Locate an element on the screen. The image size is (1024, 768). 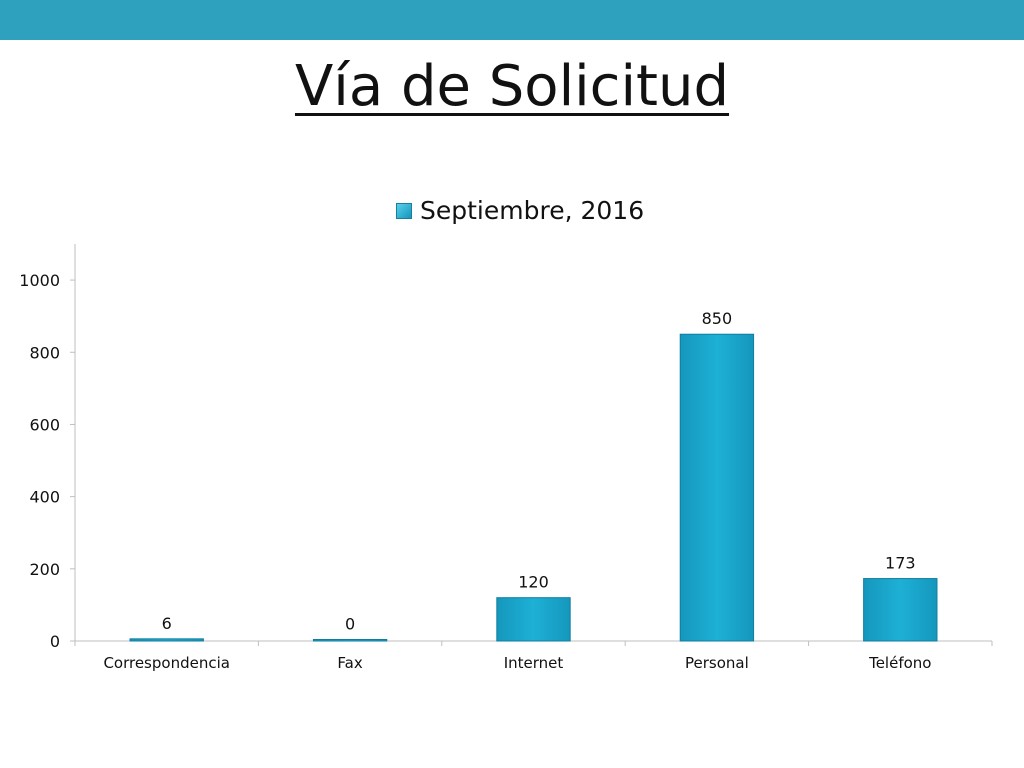
x-tick-label: Fax is located at coordinates (349, 663).